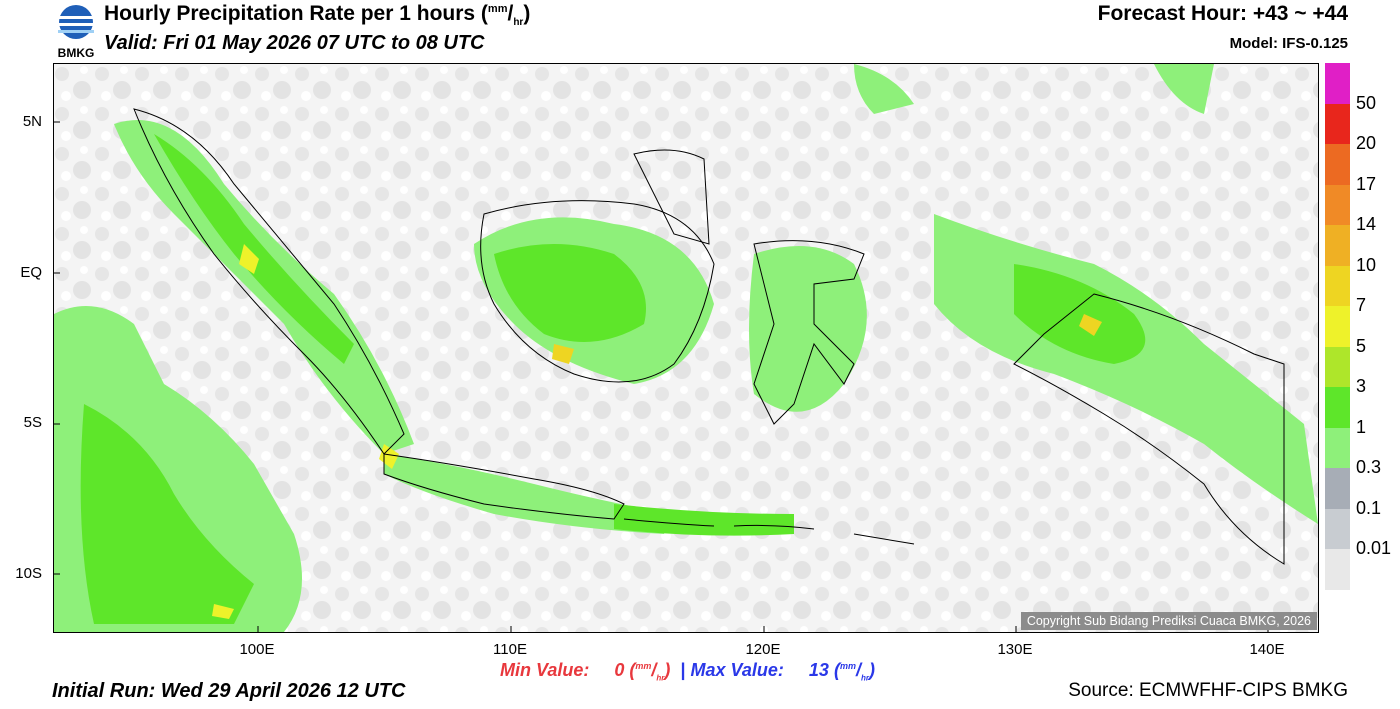  Describe the element at coordinates (1361, 305) in the screenshot. I see `colorbar-label: 7` at that location.